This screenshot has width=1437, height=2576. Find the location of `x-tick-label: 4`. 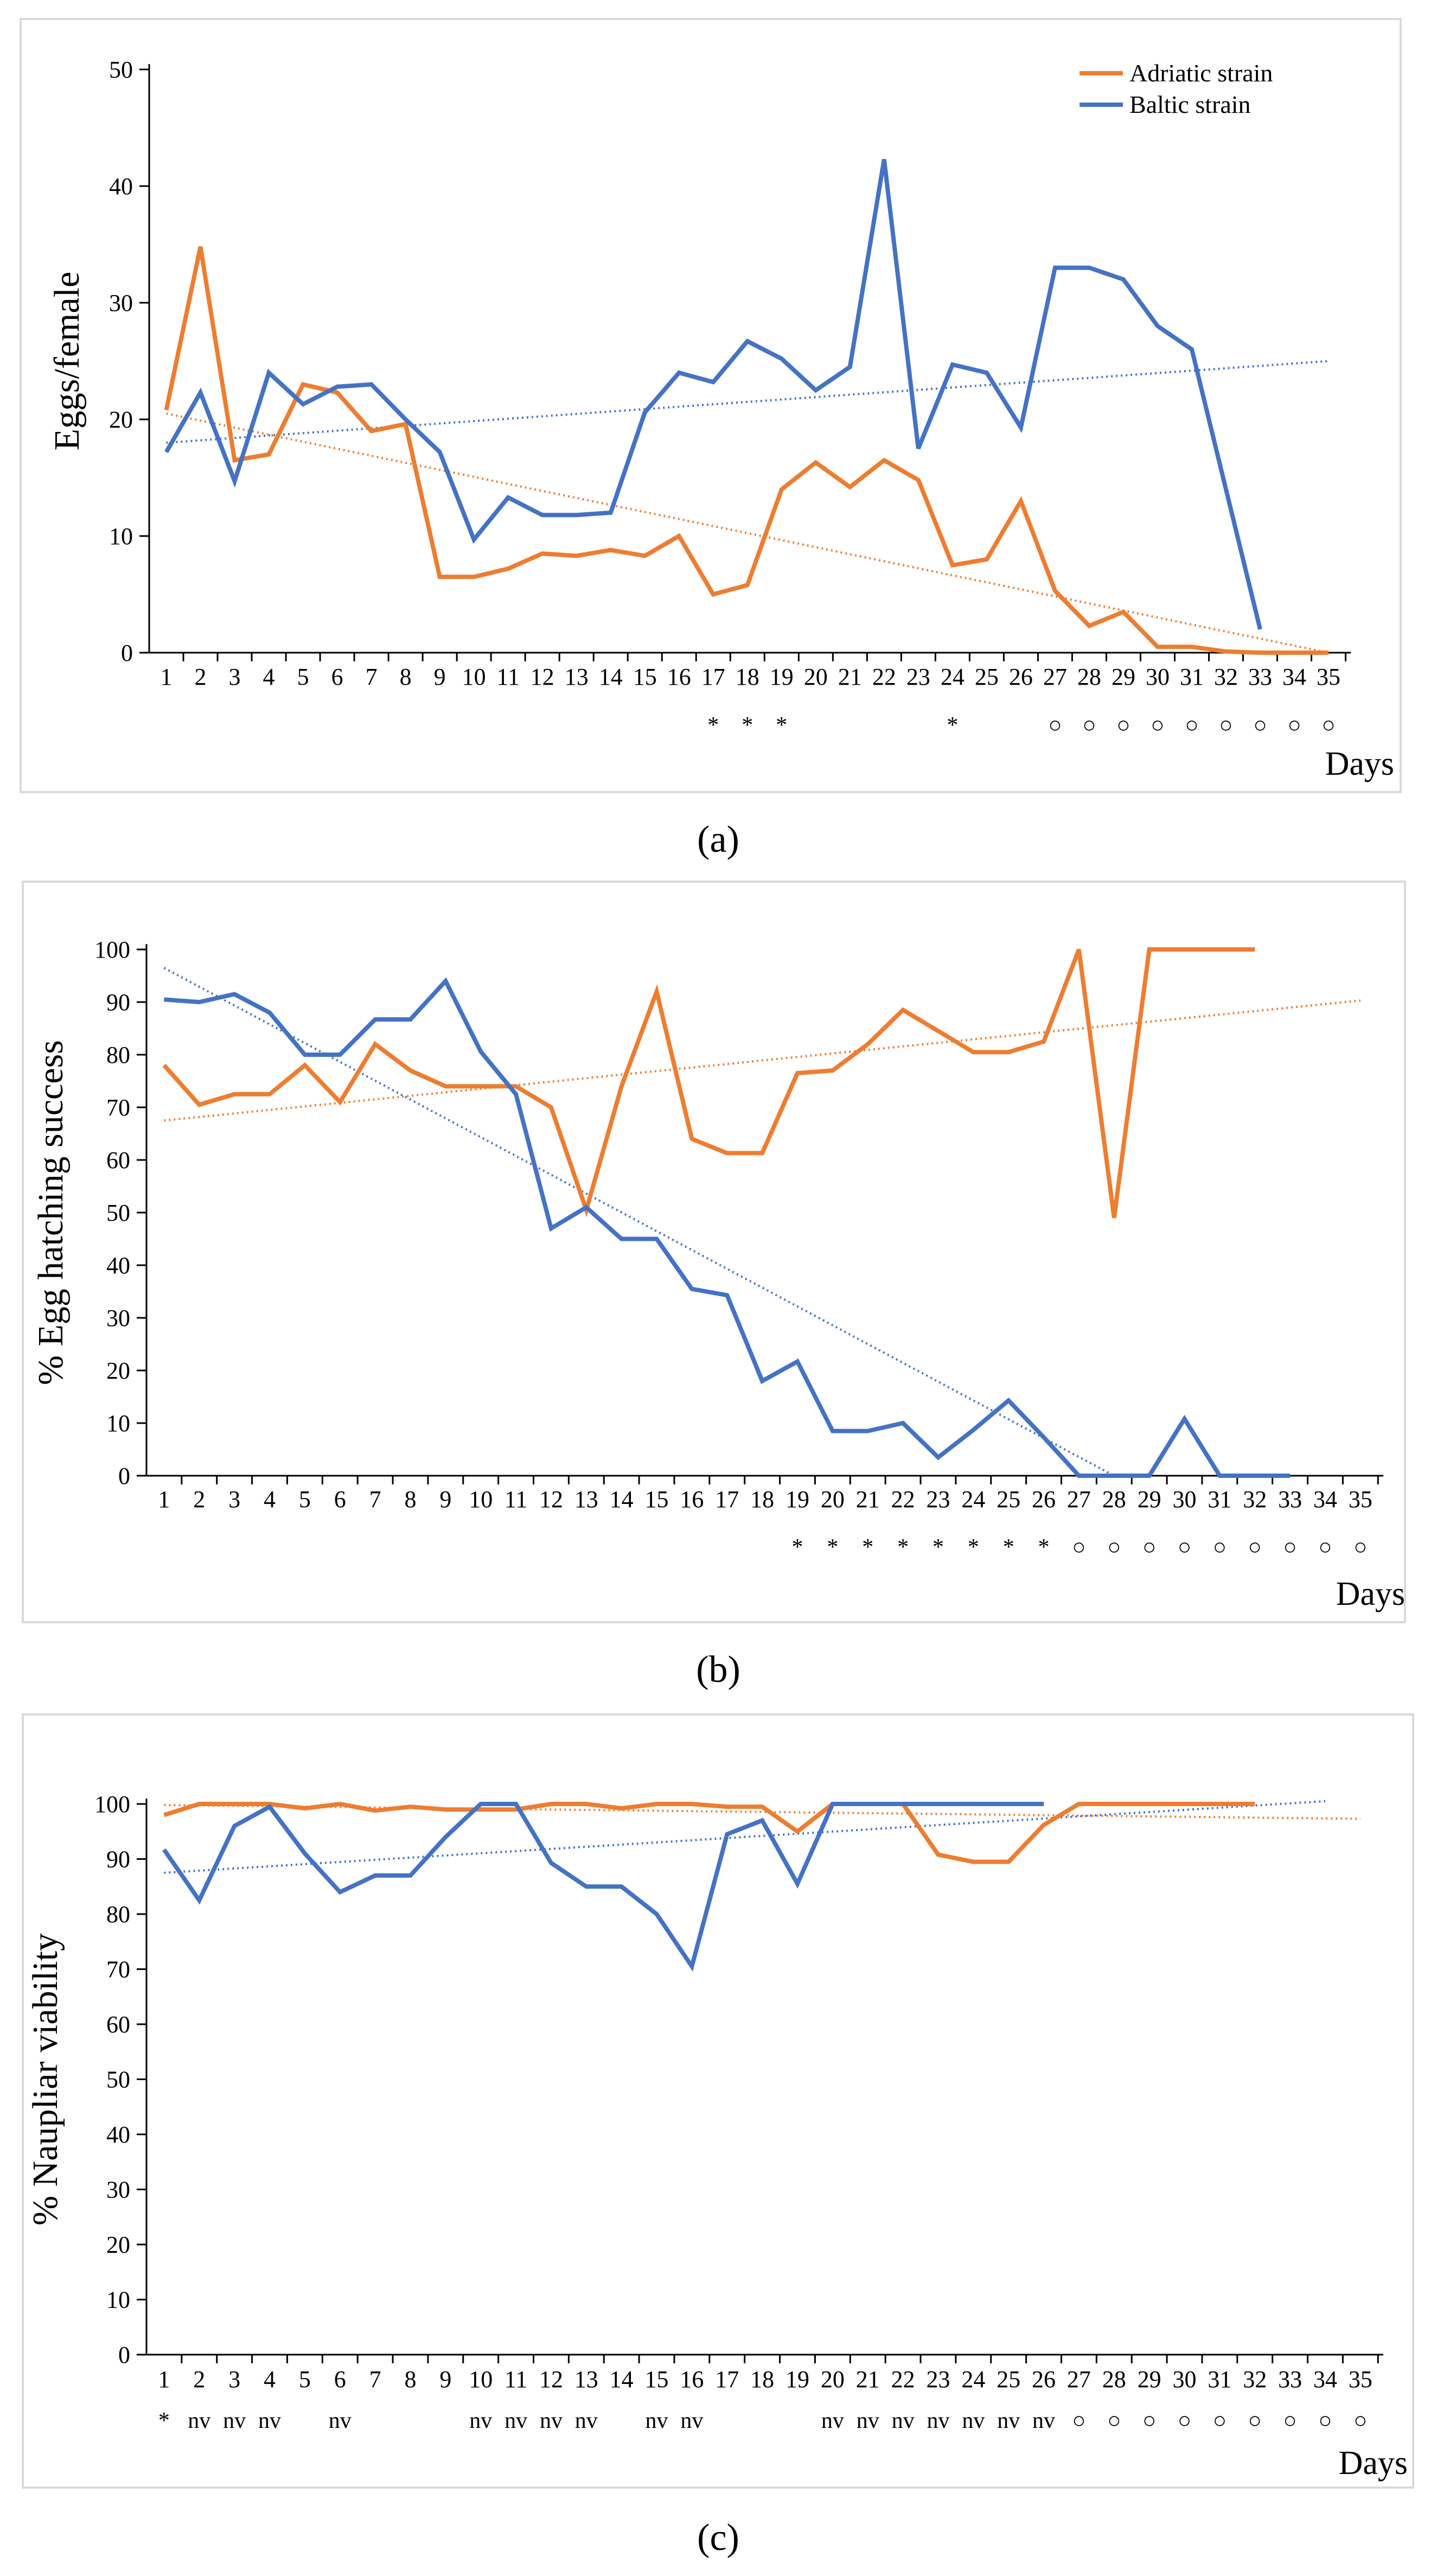

x-tick-label: 4 is located at coordinates (270, 1499).